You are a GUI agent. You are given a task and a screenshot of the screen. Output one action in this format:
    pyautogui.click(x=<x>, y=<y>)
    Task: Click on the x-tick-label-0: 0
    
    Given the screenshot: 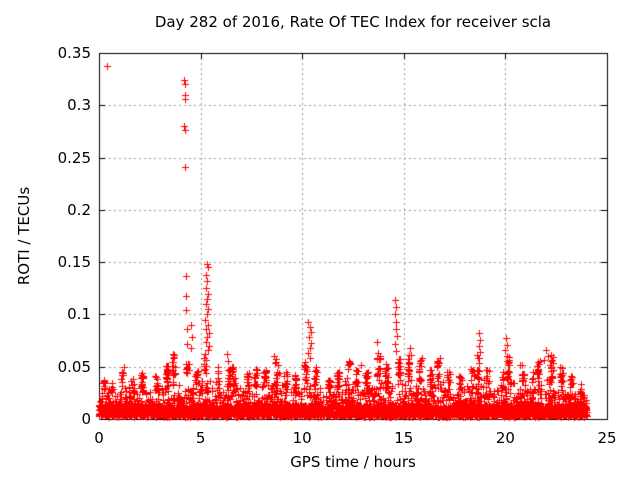 What is the action you would take?
    pyautogui.click(x=99, y=438)
    